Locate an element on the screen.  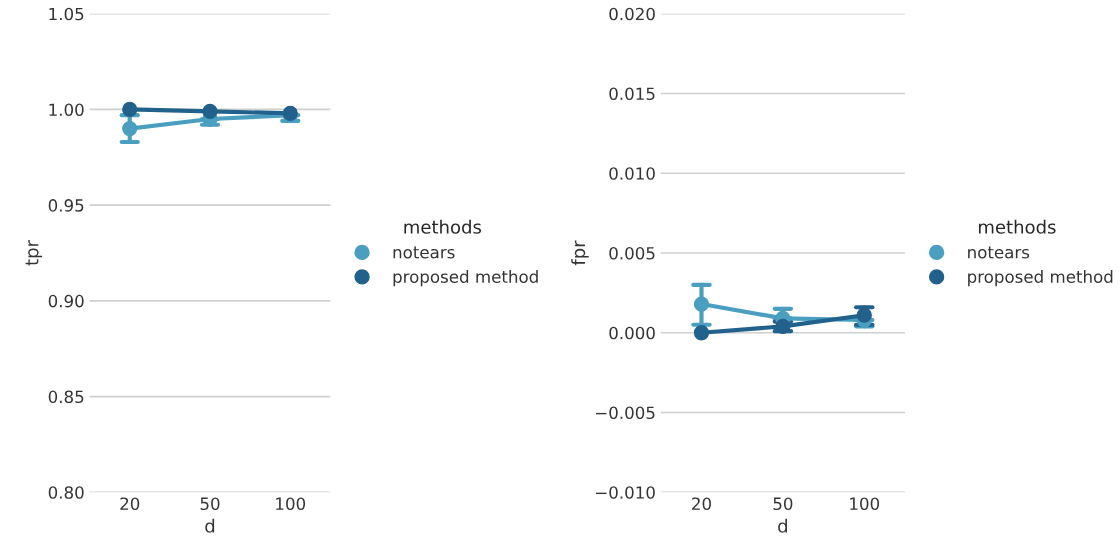
y-tick-label: 0.015 is located at coordinates (632, 94).